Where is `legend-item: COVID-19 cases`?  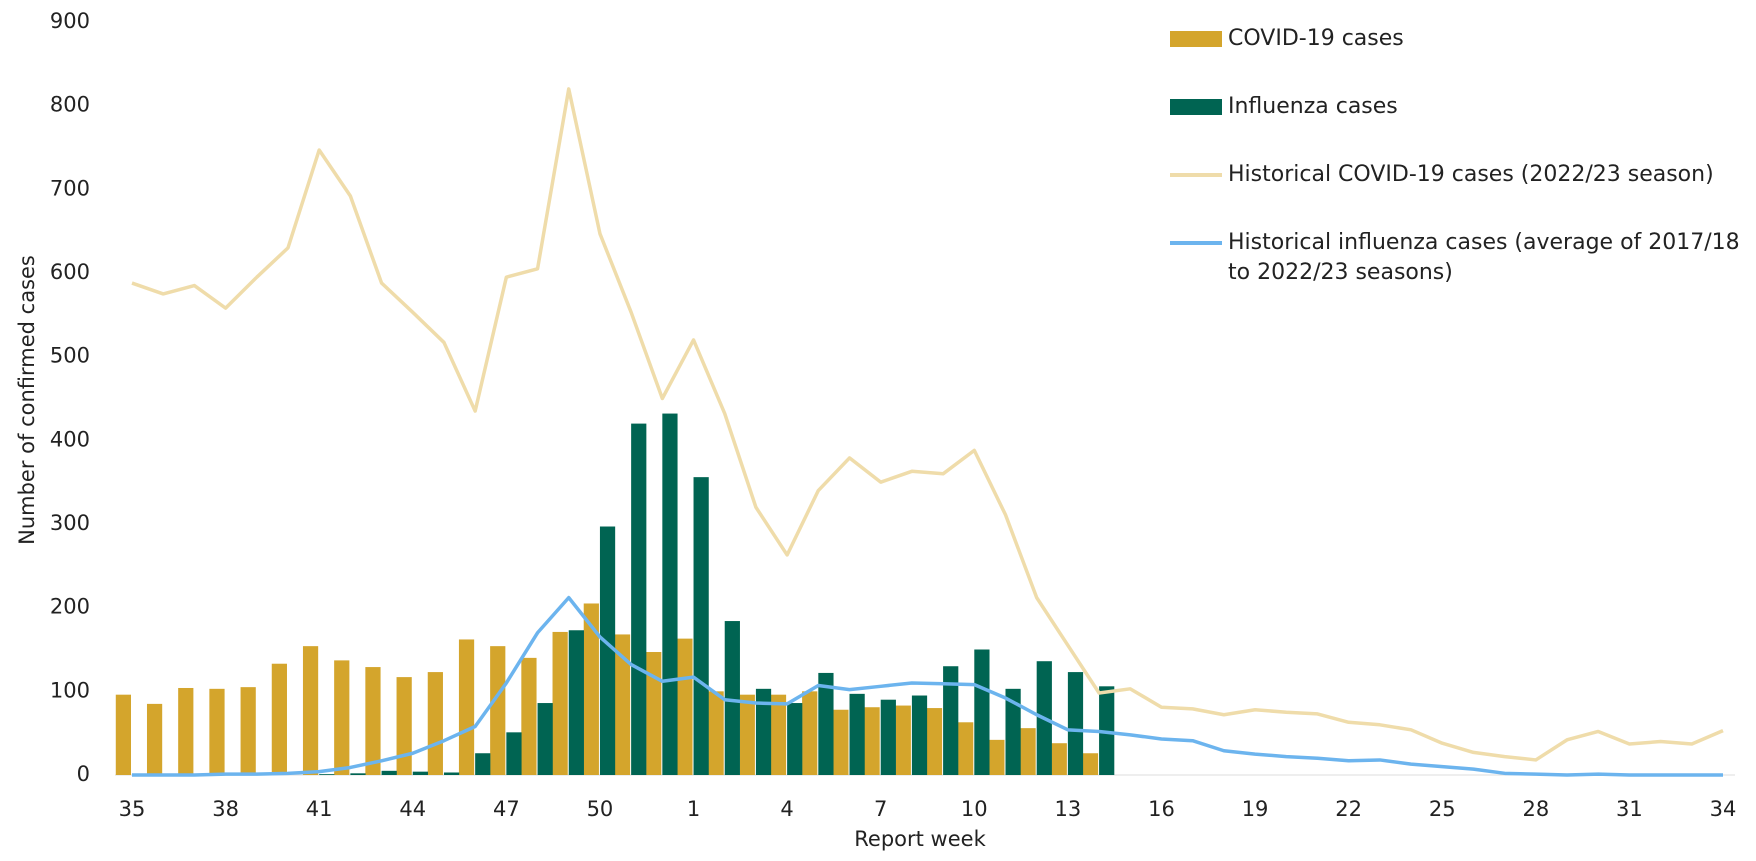
legend-item: COVID-19 cases is located at coordinates (1460, 40).